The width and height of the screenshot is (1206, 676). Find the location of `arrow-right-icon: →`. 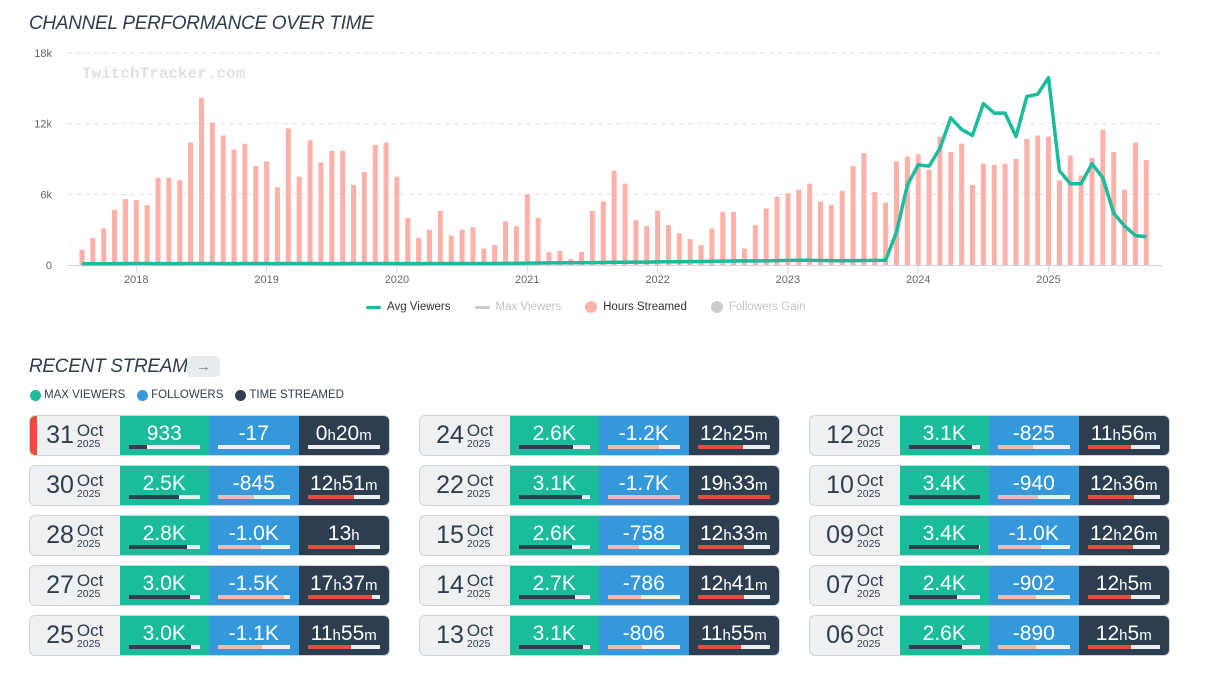

arrow-right-icon: → is located at coordinates (203, 366).